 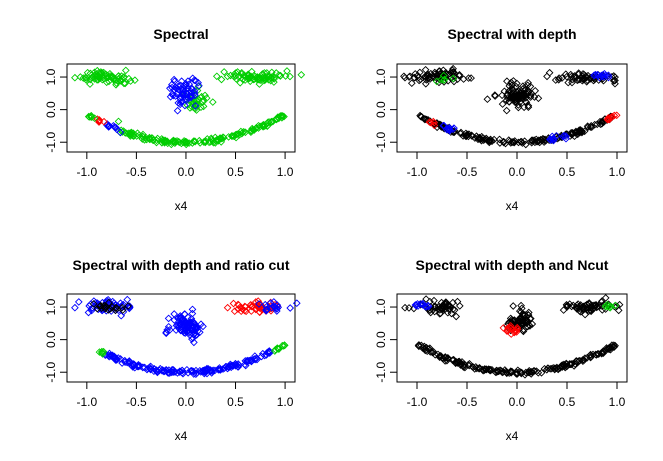 I want to click on x-tick-label: -1.0, so click(x=417, y=402).